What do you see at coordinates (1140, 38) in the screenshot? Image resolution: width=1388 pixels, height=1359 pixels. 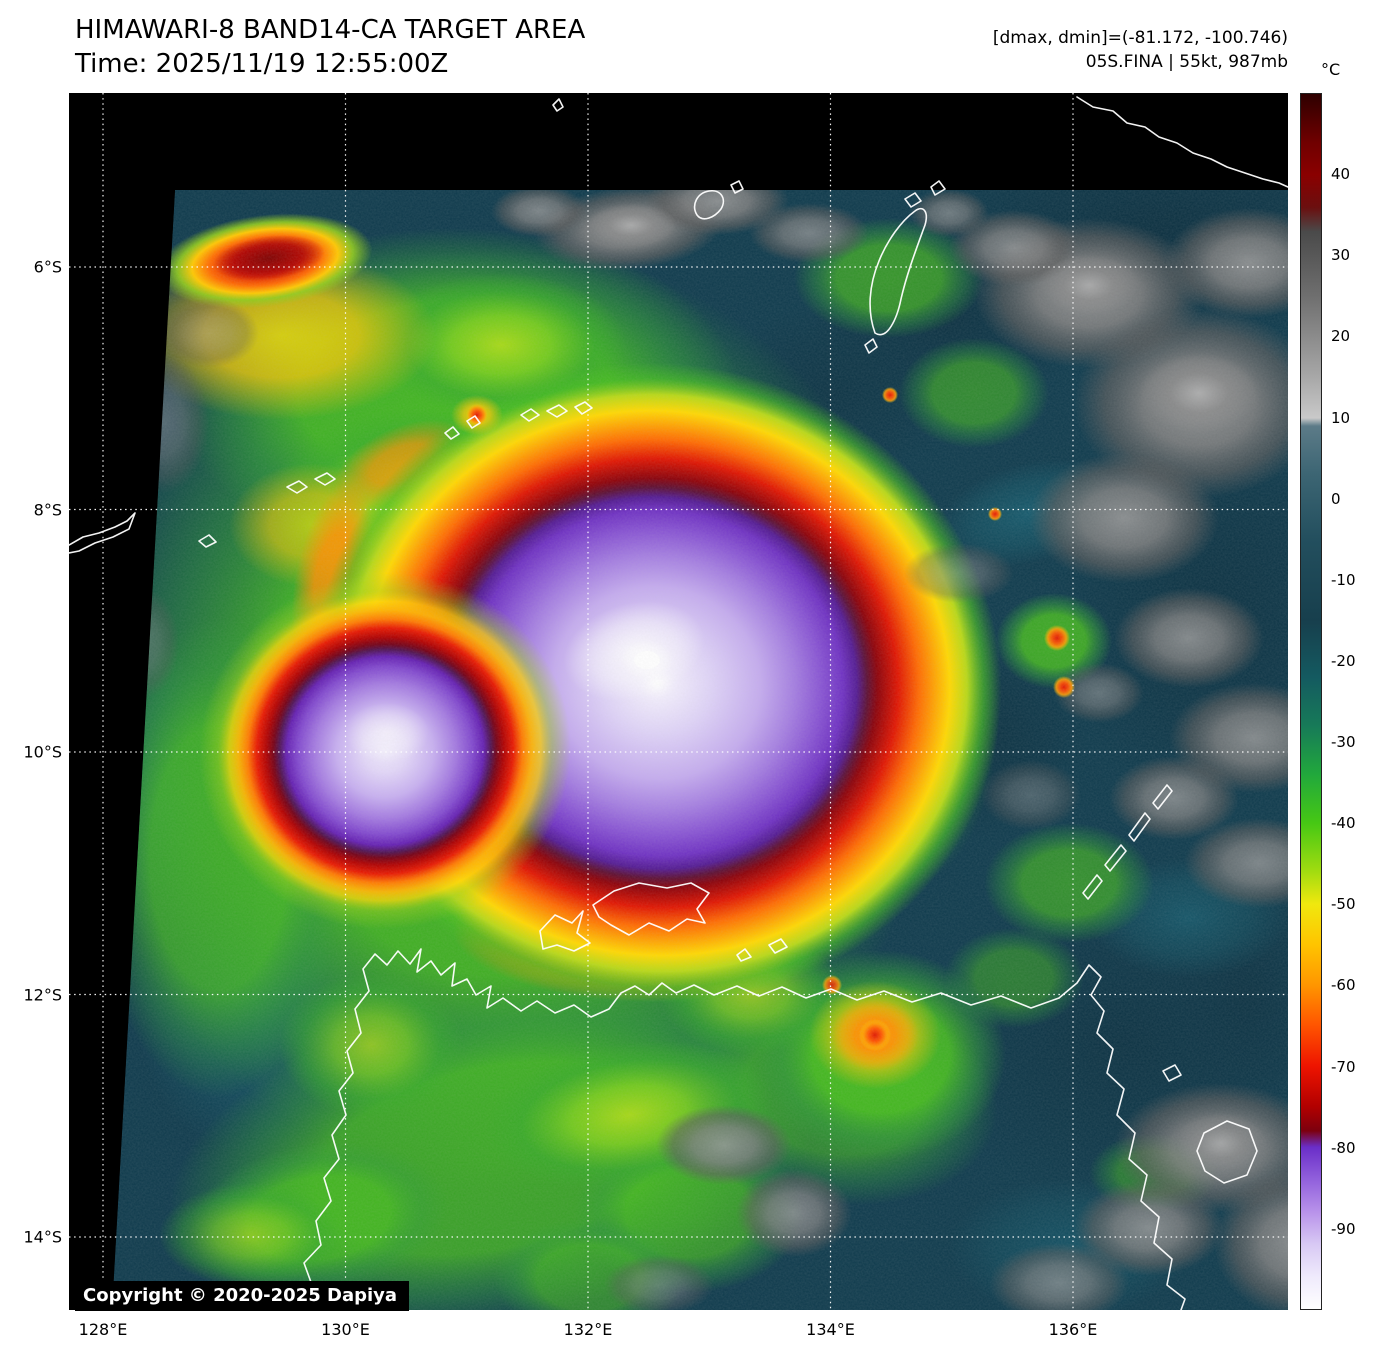 I see `dmax-dmin-annotation: [dmax, dmin]=(-81.172, -100.746)` at bounding box center [1140, 38].